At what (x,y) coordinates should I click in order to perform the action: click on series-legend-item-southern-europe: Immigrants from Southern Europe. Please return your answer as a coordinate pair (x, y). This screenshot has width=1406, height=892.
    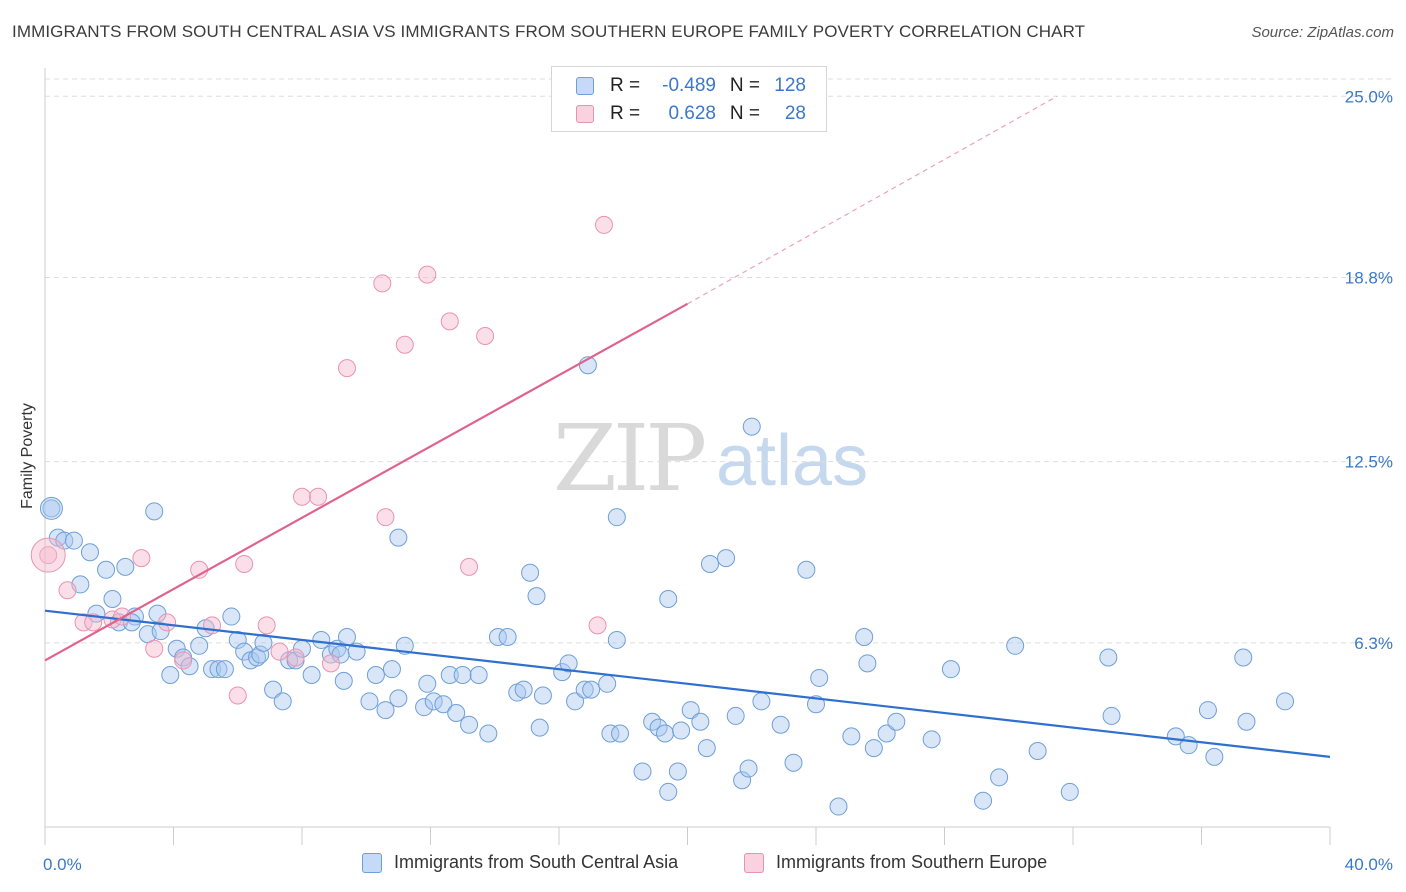
    Looking at the image, I should click on (895, 862).